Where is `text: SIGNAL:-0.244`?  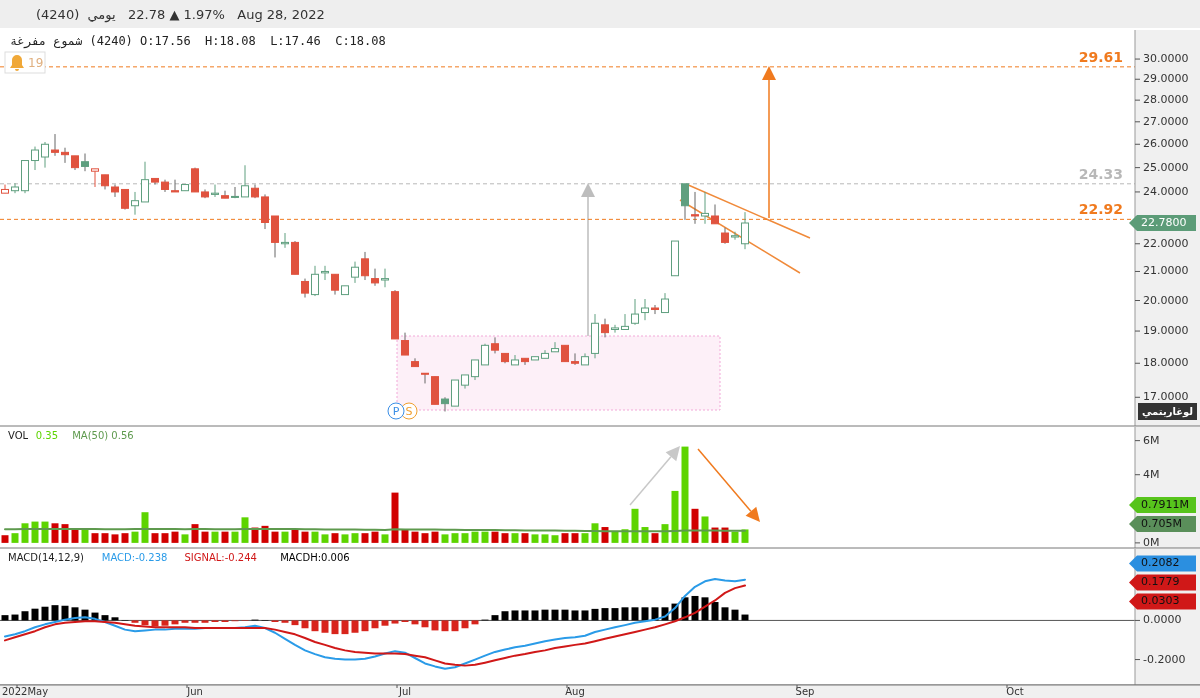 text: SIGNAL:-0.244 is located at coordinates (220, 557).